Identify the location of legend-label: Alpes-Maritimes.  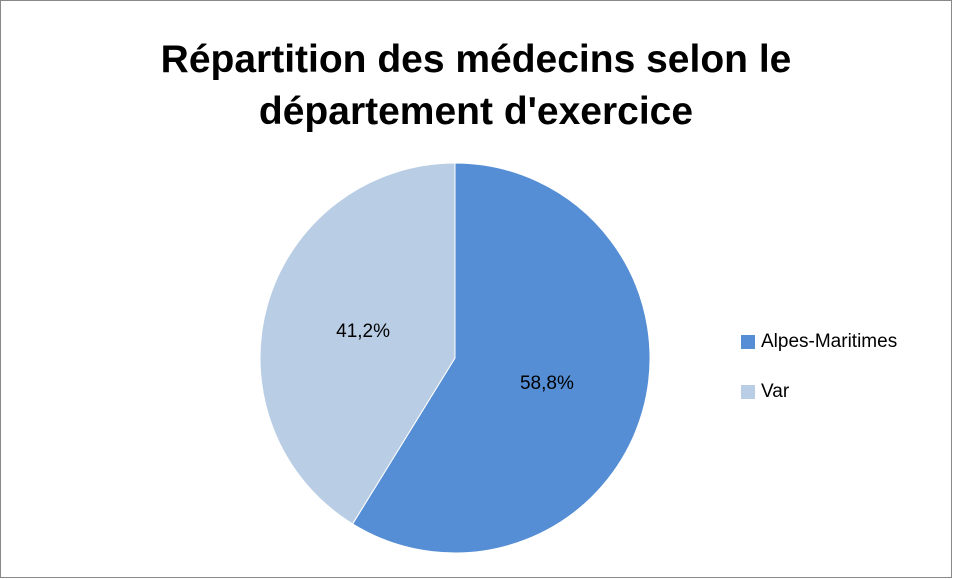
(829, 341).